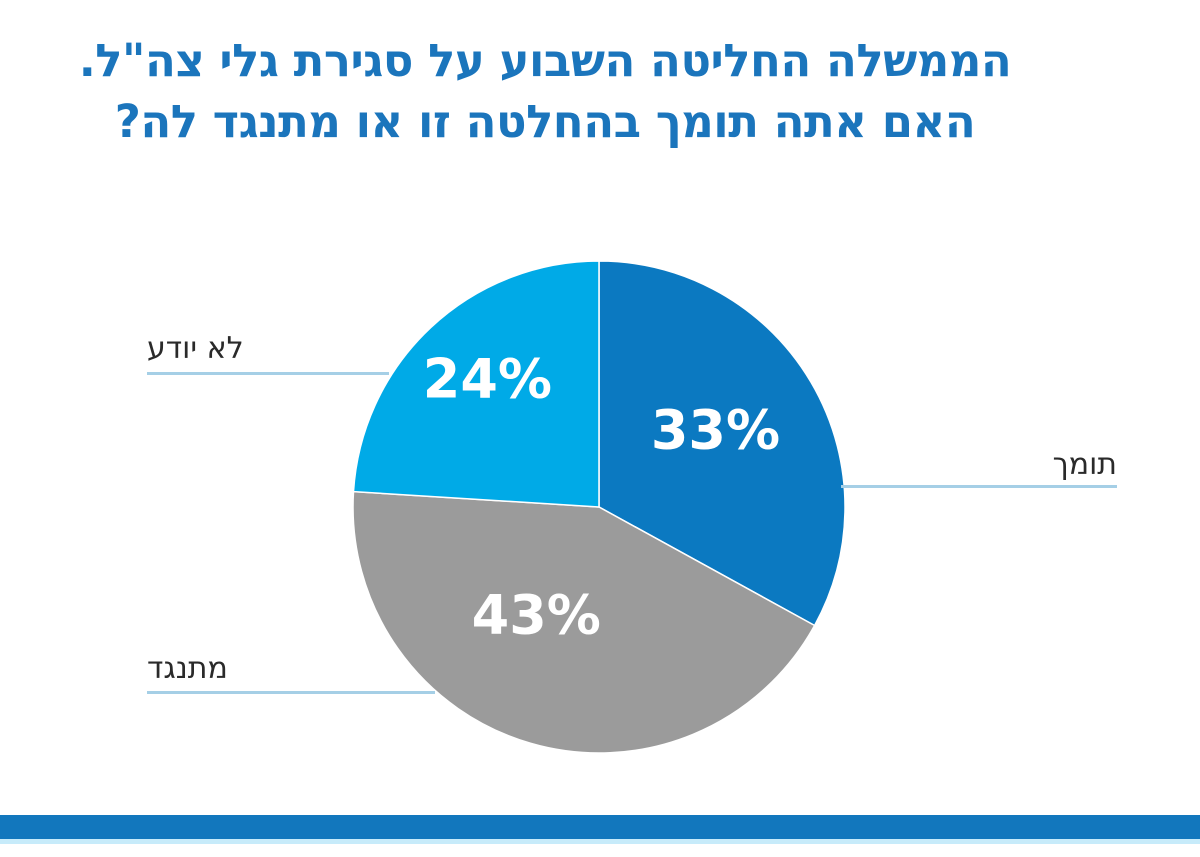  I want to click on leader-line-dont-know, so click(268, 373).